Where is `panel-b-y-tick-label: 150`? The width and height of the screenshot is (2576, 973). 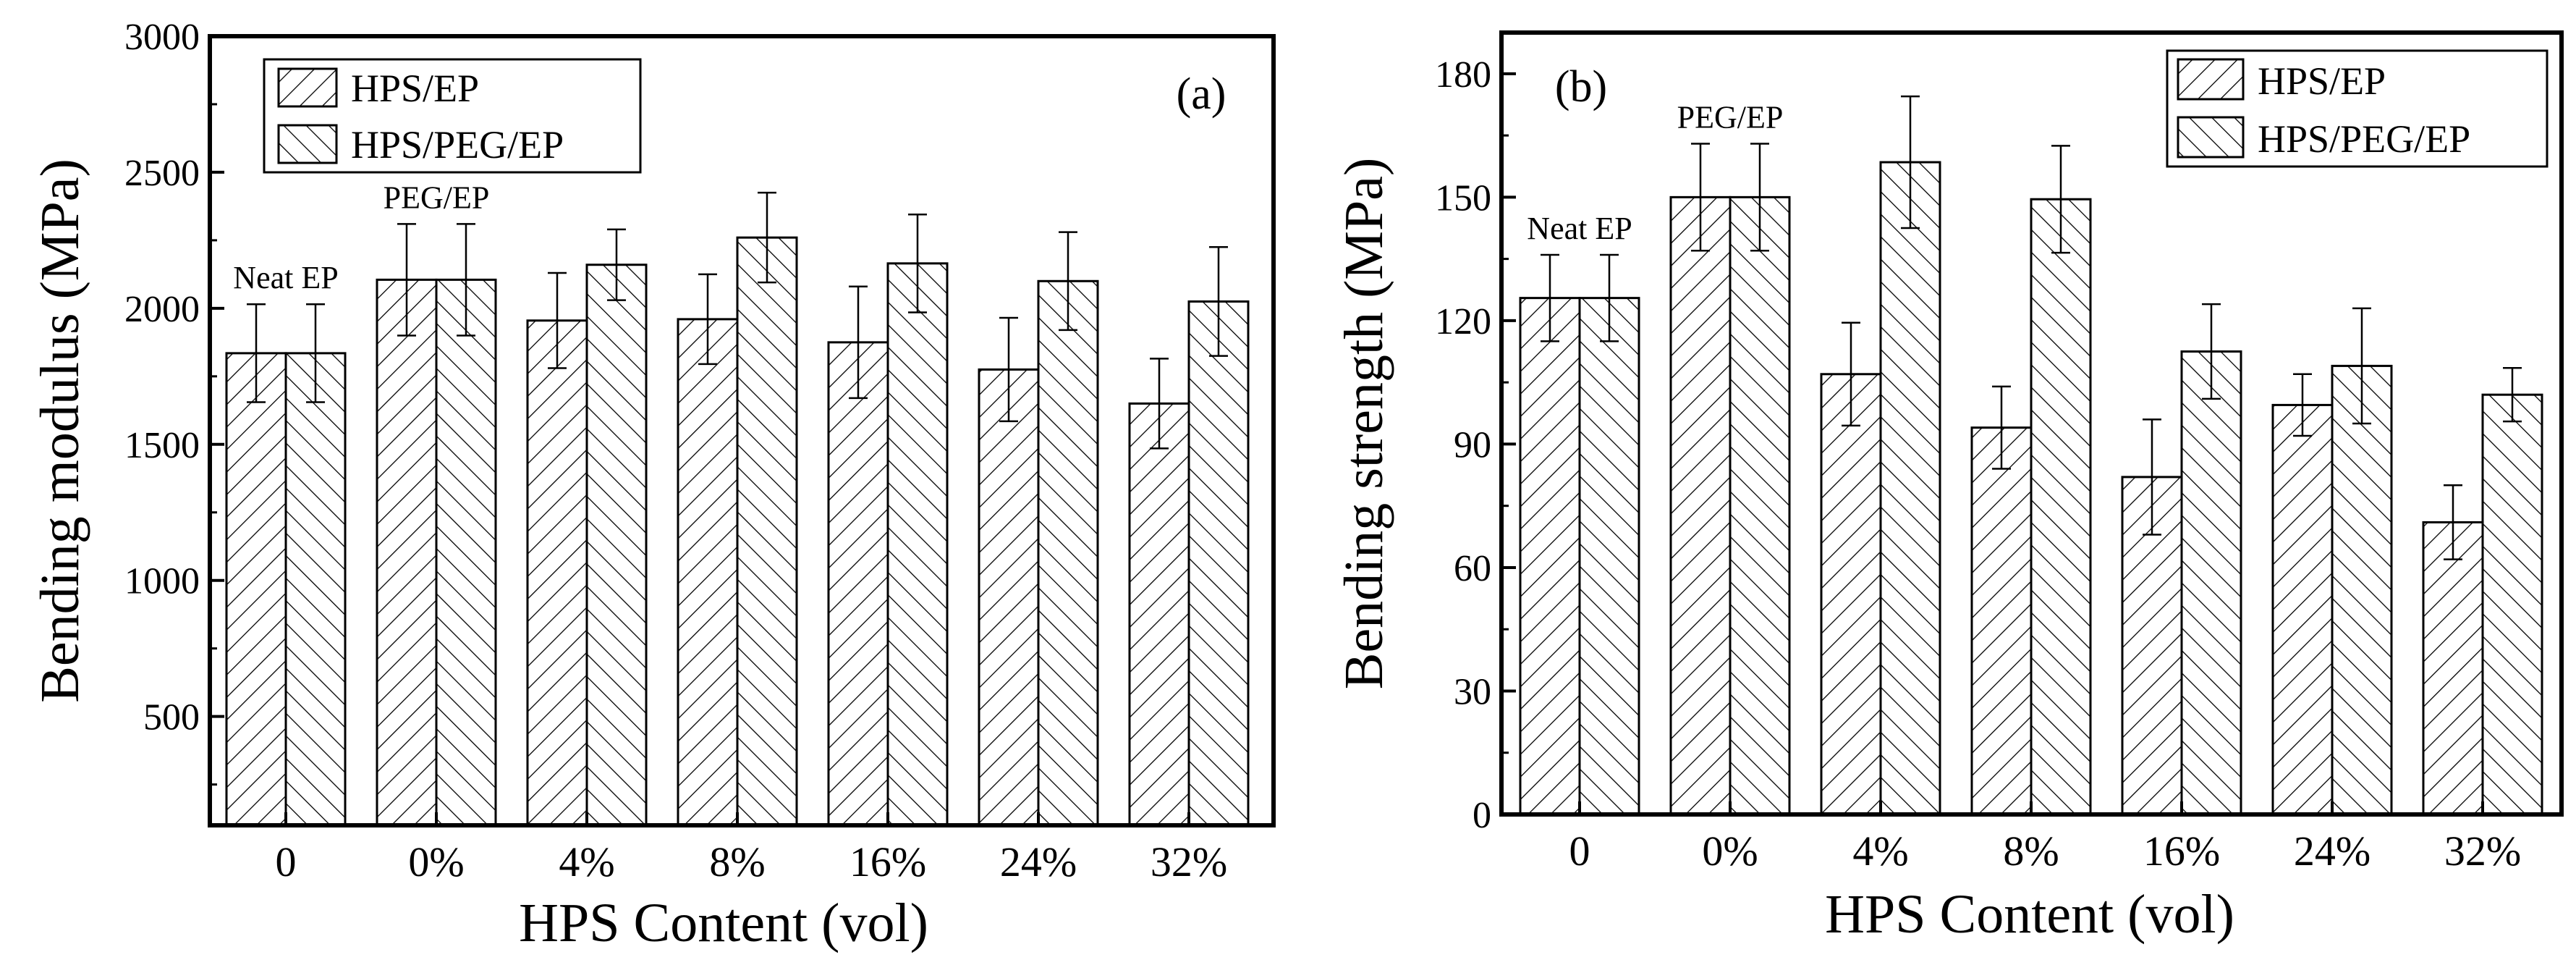
panel-b-y-tick-label: 150 is located at coordinates (1463, 198).